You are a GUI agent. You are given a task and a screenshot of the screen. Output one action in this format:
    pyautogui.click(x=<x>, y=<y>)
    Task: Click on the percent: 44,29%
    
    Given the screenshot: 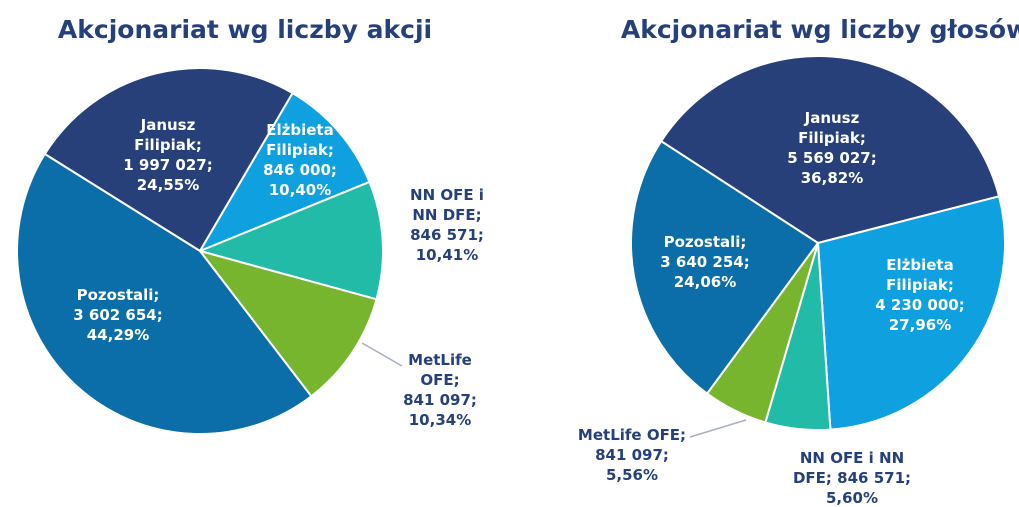 What is the action you would take?
    pyautogui.click(x=118, y=335)
    